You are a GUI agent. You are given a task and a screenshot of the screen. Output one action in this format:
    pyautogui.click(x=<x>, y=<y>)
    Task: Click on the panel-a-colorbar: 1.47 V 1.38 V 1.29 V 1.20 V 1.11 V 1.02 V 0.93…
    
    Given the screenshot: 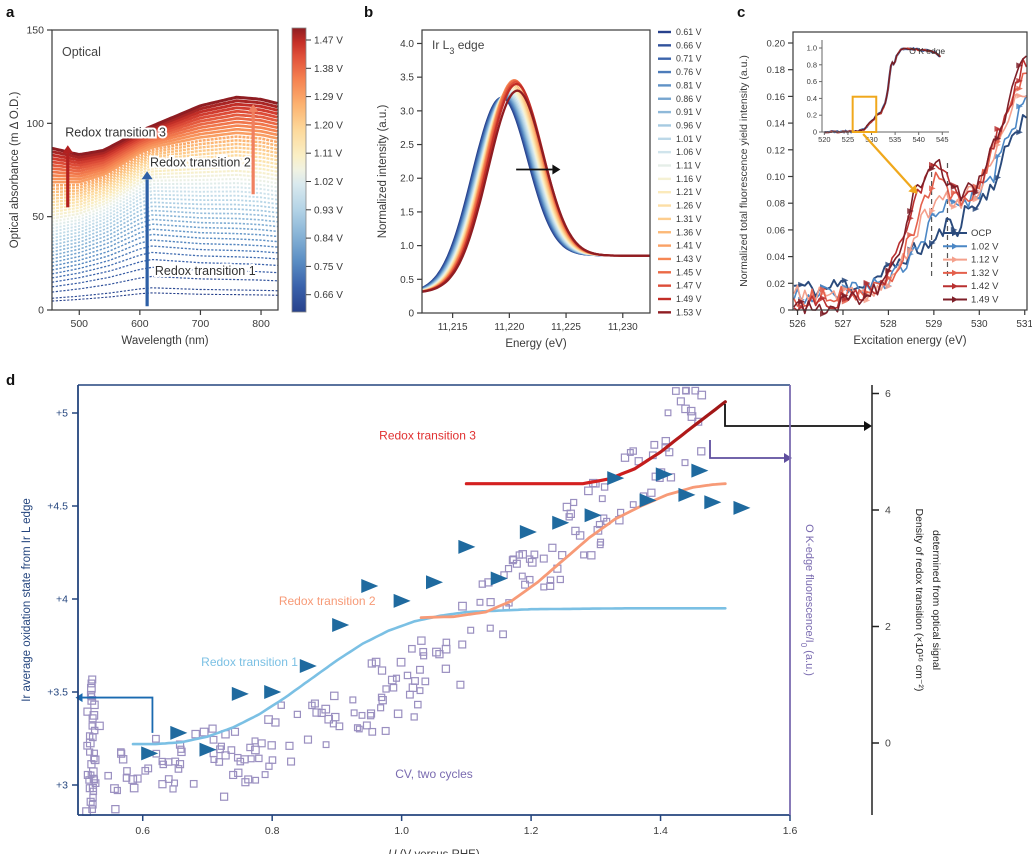 What is the action you would take?
    pyautogui.click(x=317, y=170)
    